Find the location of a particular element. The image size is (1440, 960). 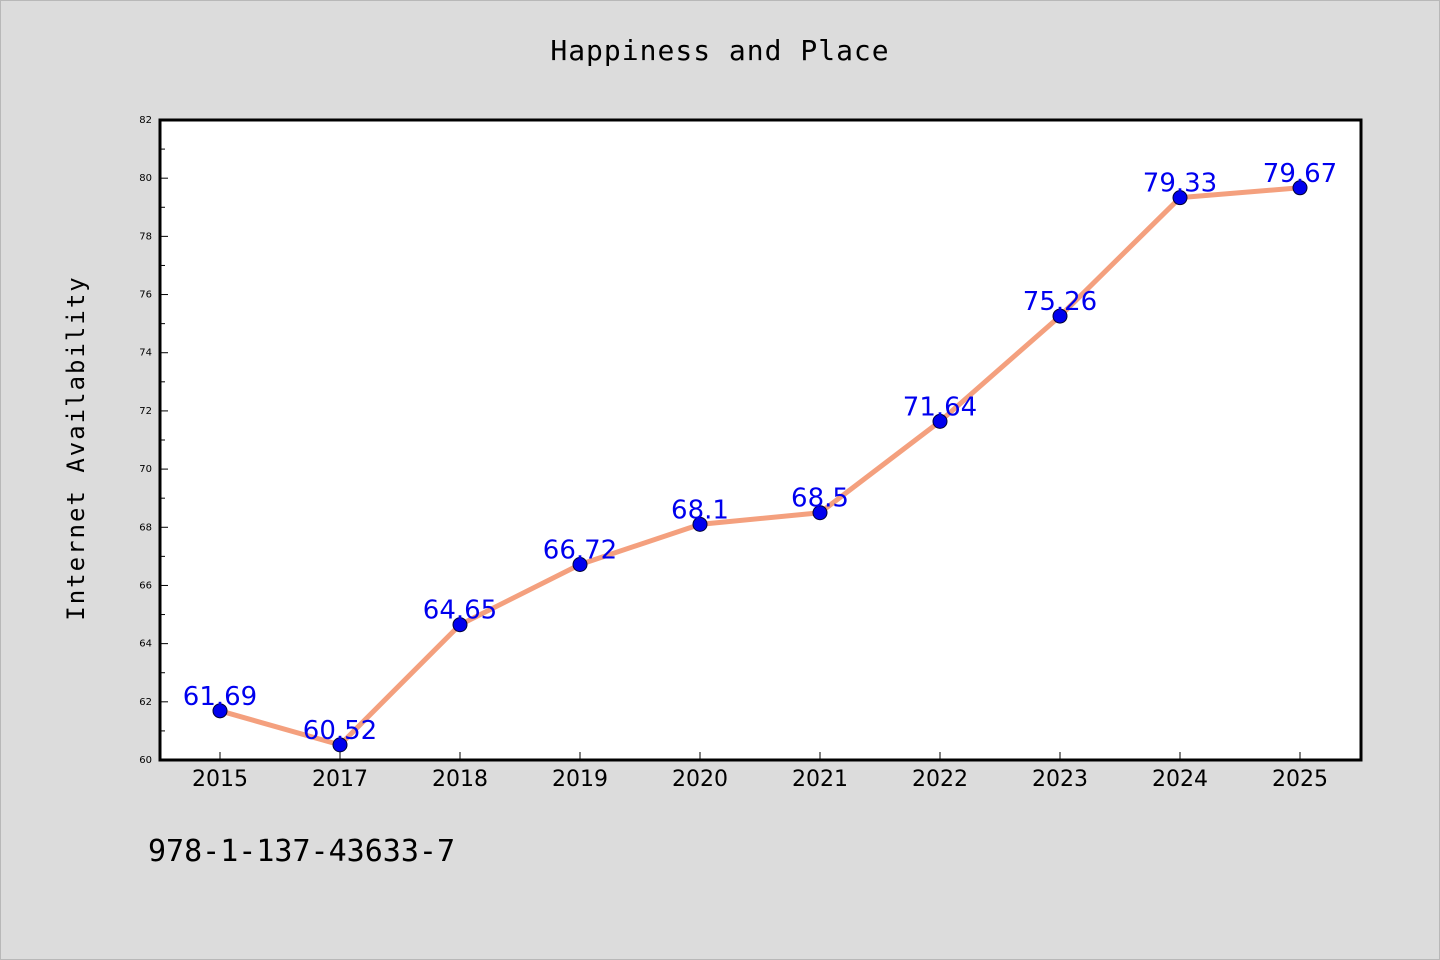

y-tick-label: 78 is located at coordinates (145, 236).